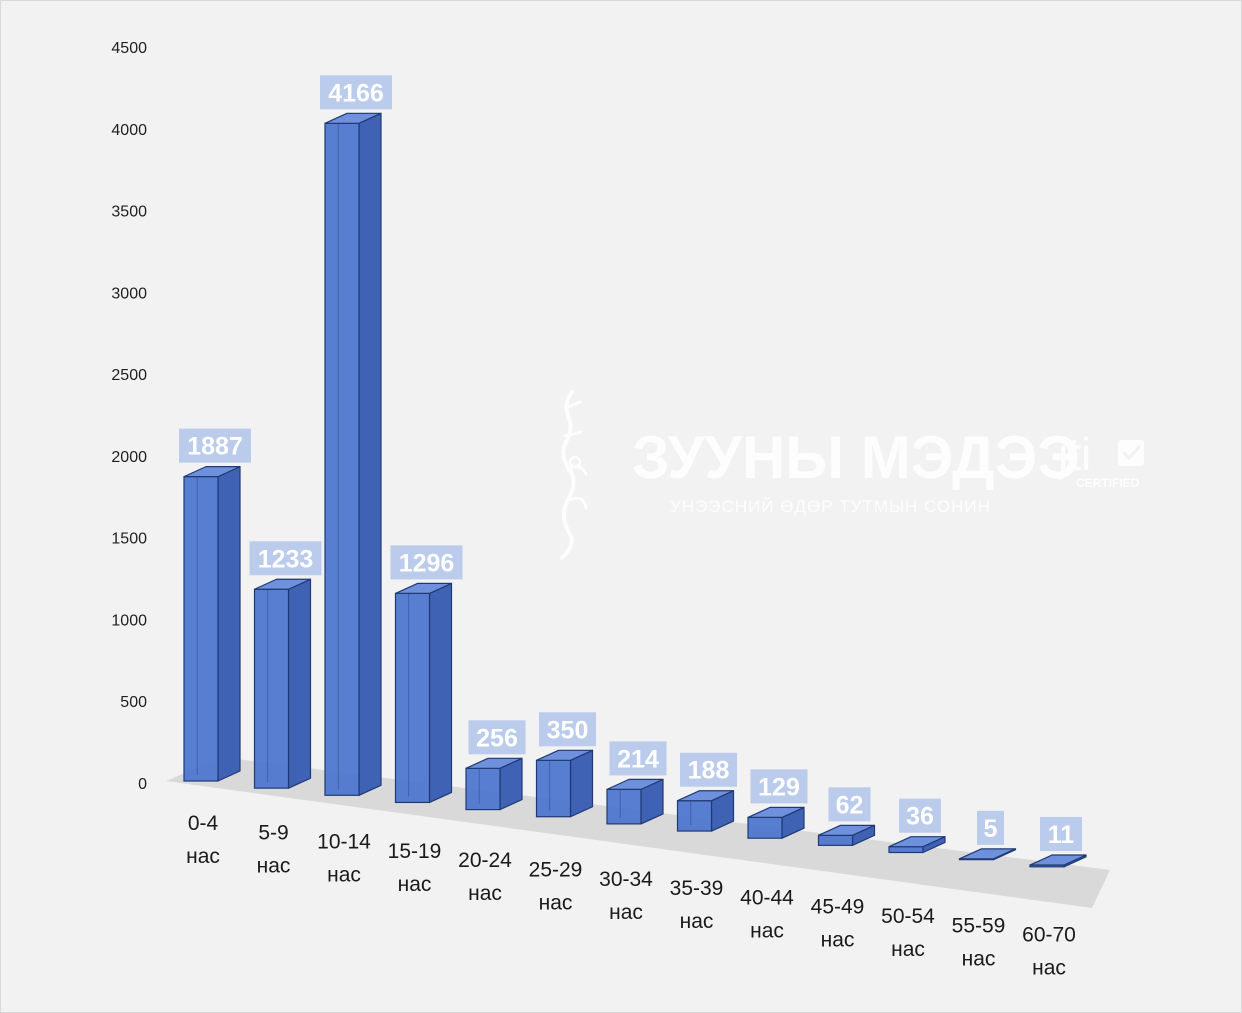 The width and height of the screenshot is (1242, 1013). I want to click on checkbox-icon, so click(1131, 453).